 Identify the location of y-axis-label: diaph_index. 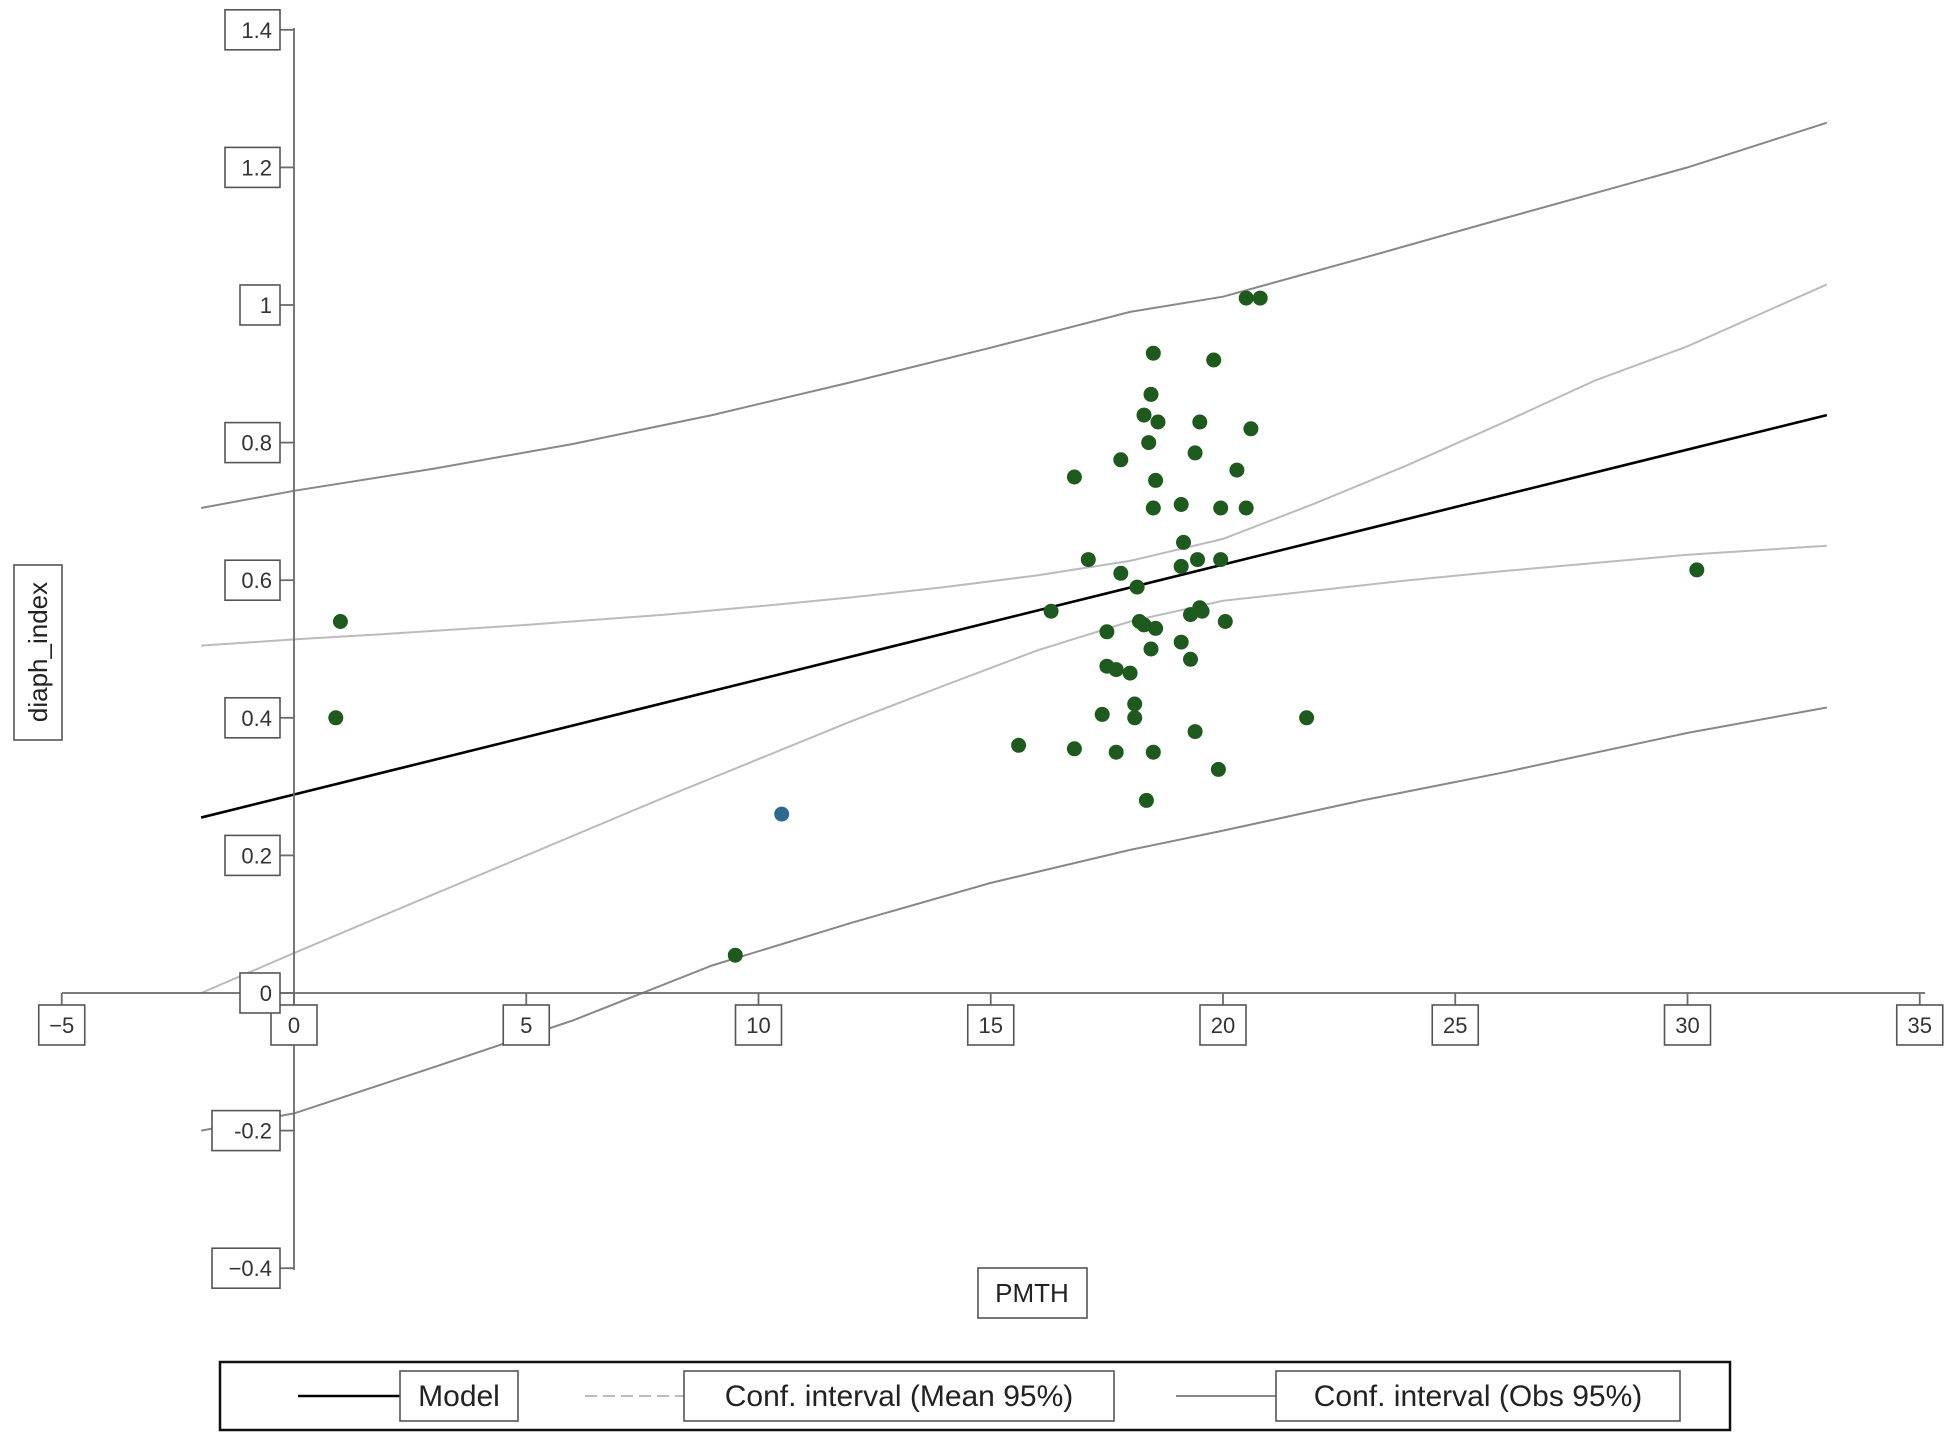
(38, 652).